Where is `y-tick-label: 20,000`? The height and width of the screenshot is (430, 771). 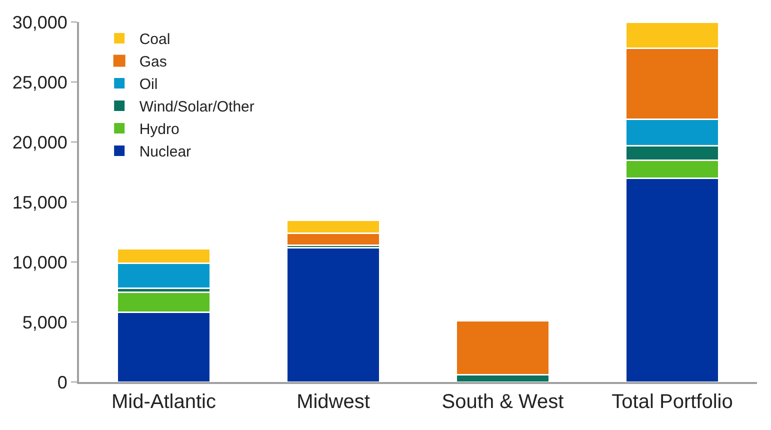 y-tick-label: 20,000 is located at coordinates (40, 142).